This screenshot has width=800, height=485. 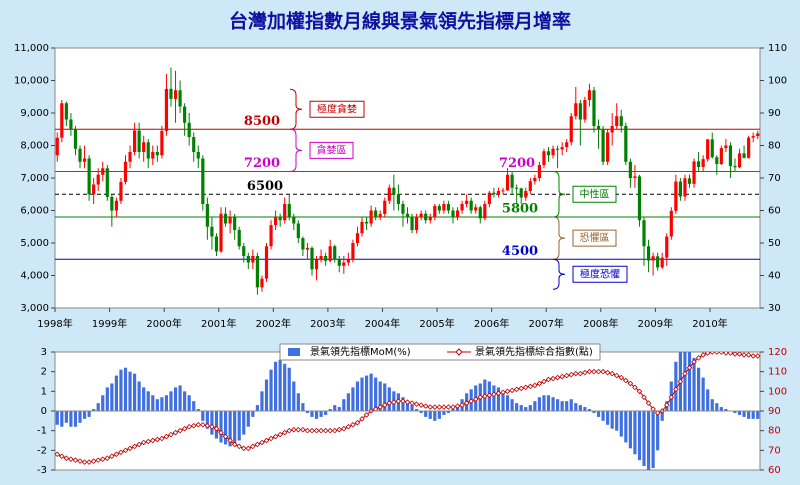 I want to click on legend-label: 景氣領先指標綜合指數(點), so click(x=534, y=351).